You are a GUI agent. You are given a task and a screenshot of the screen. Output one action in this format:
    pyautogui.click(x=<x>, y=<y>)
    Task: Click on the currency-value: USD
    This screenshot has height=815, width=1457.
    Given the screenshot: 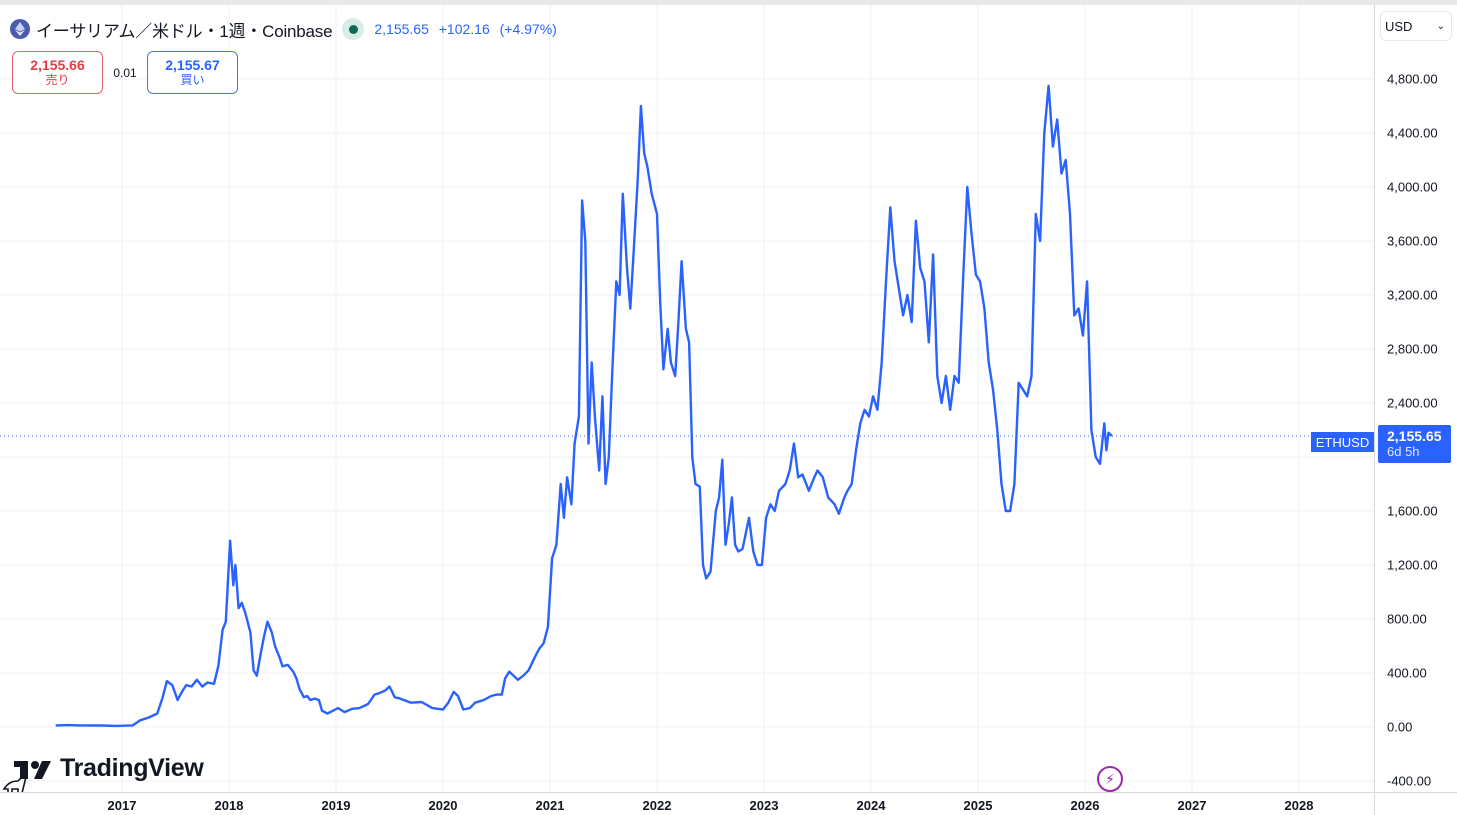 What is the action you would take?
    pyautogui.click(x=1399, y=26)
    